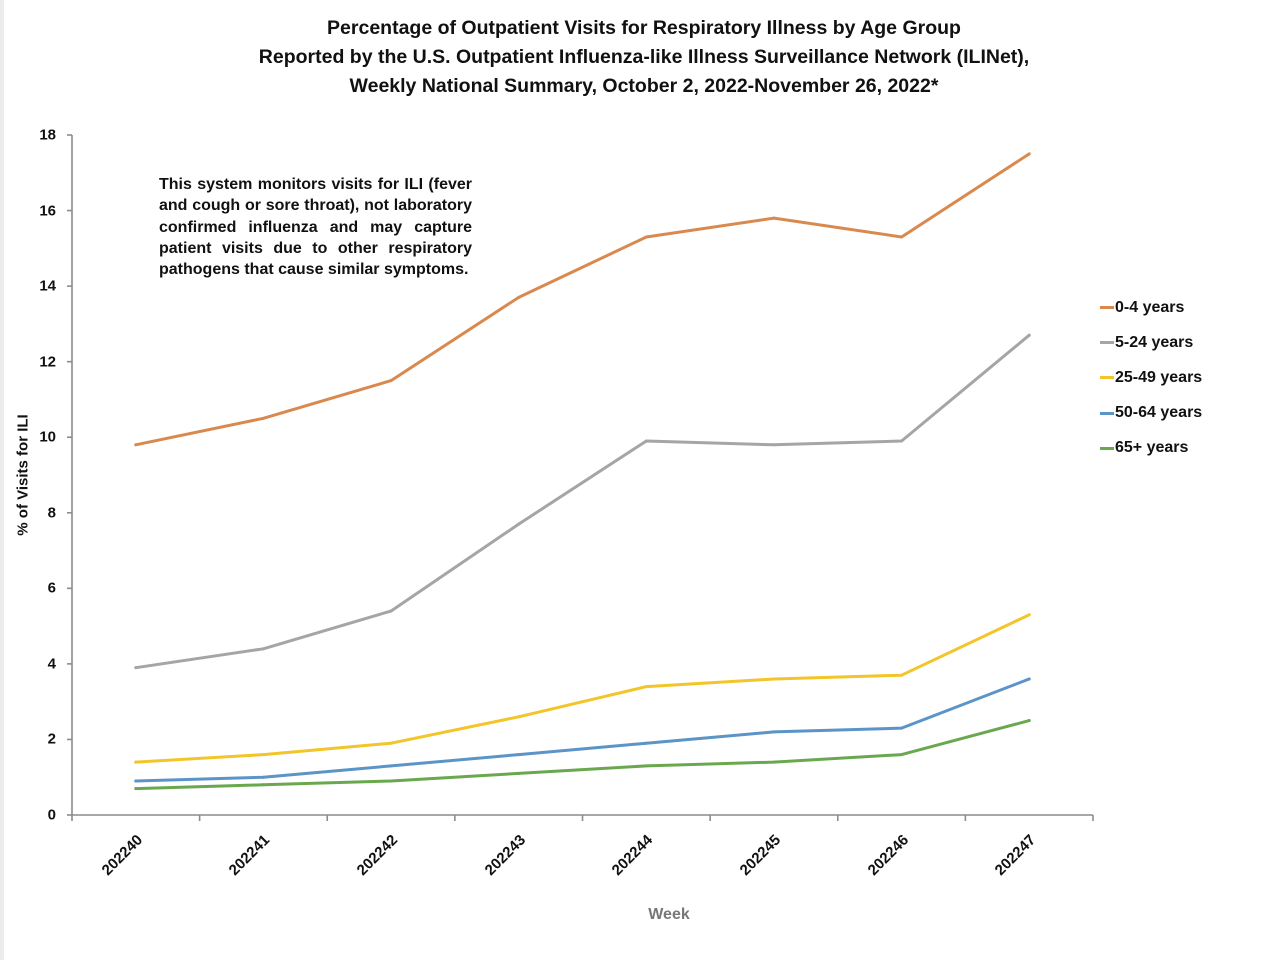 The width and height of the screenshot is (1280, 960). I want to click on legend-item: 25-49 years, so click(1151, 377).